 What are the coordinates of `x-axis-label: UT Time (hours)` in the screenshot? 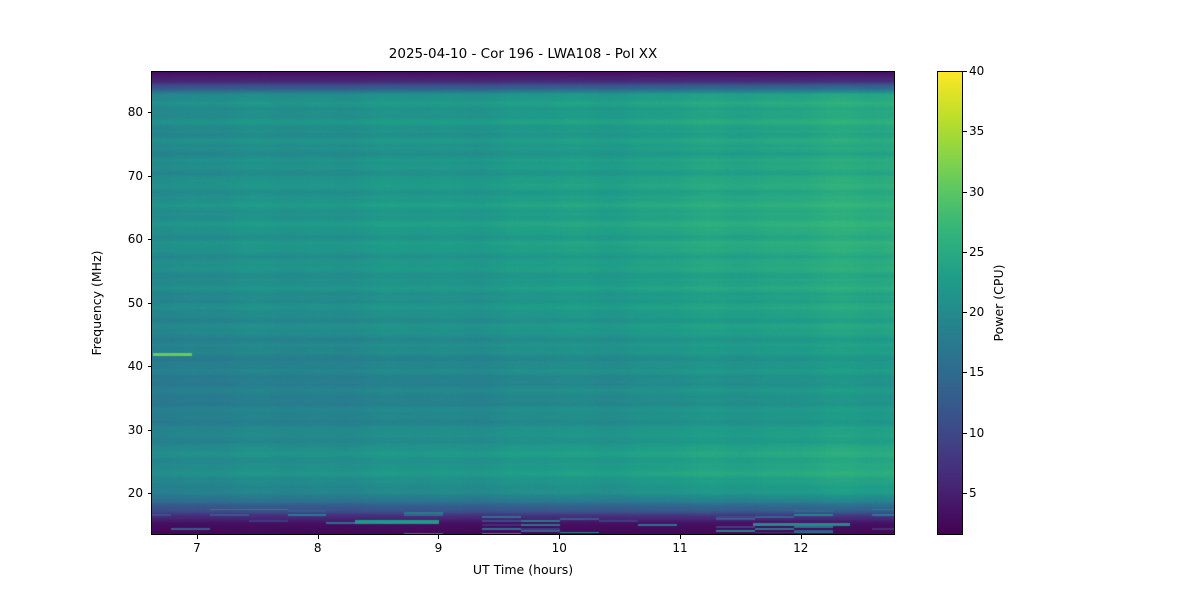 It's located at (523, 569).